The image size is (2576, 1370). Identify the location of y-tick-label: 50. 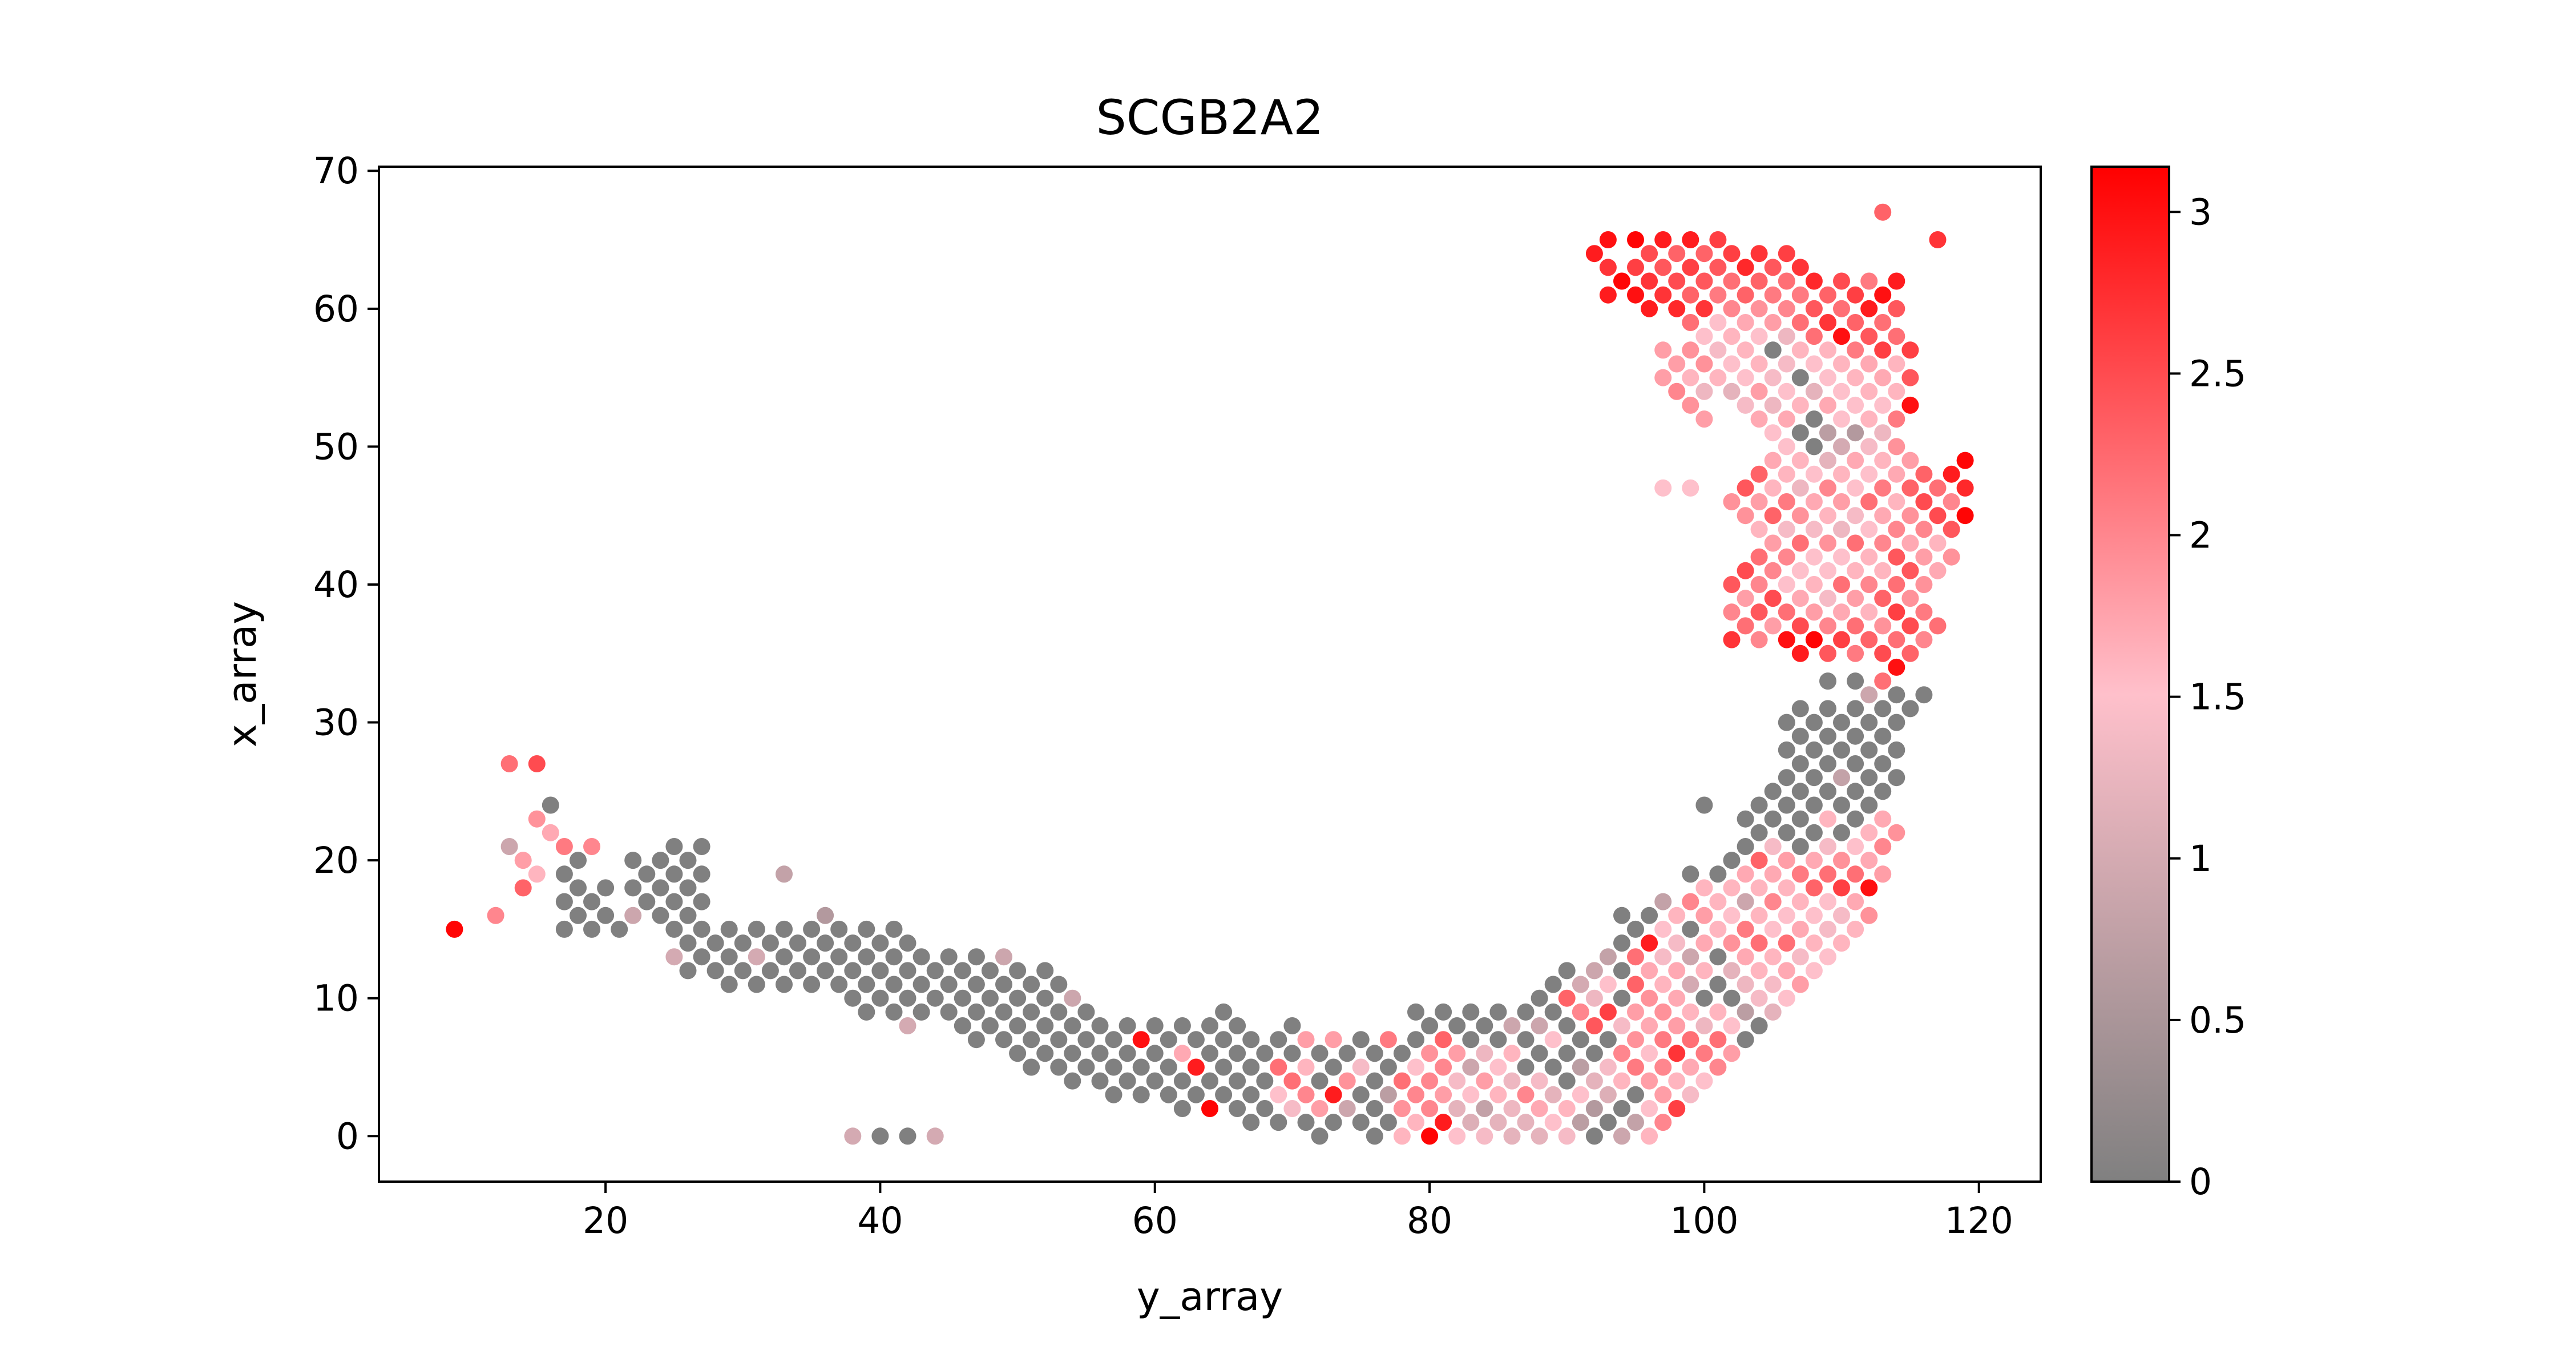
(336, 447).